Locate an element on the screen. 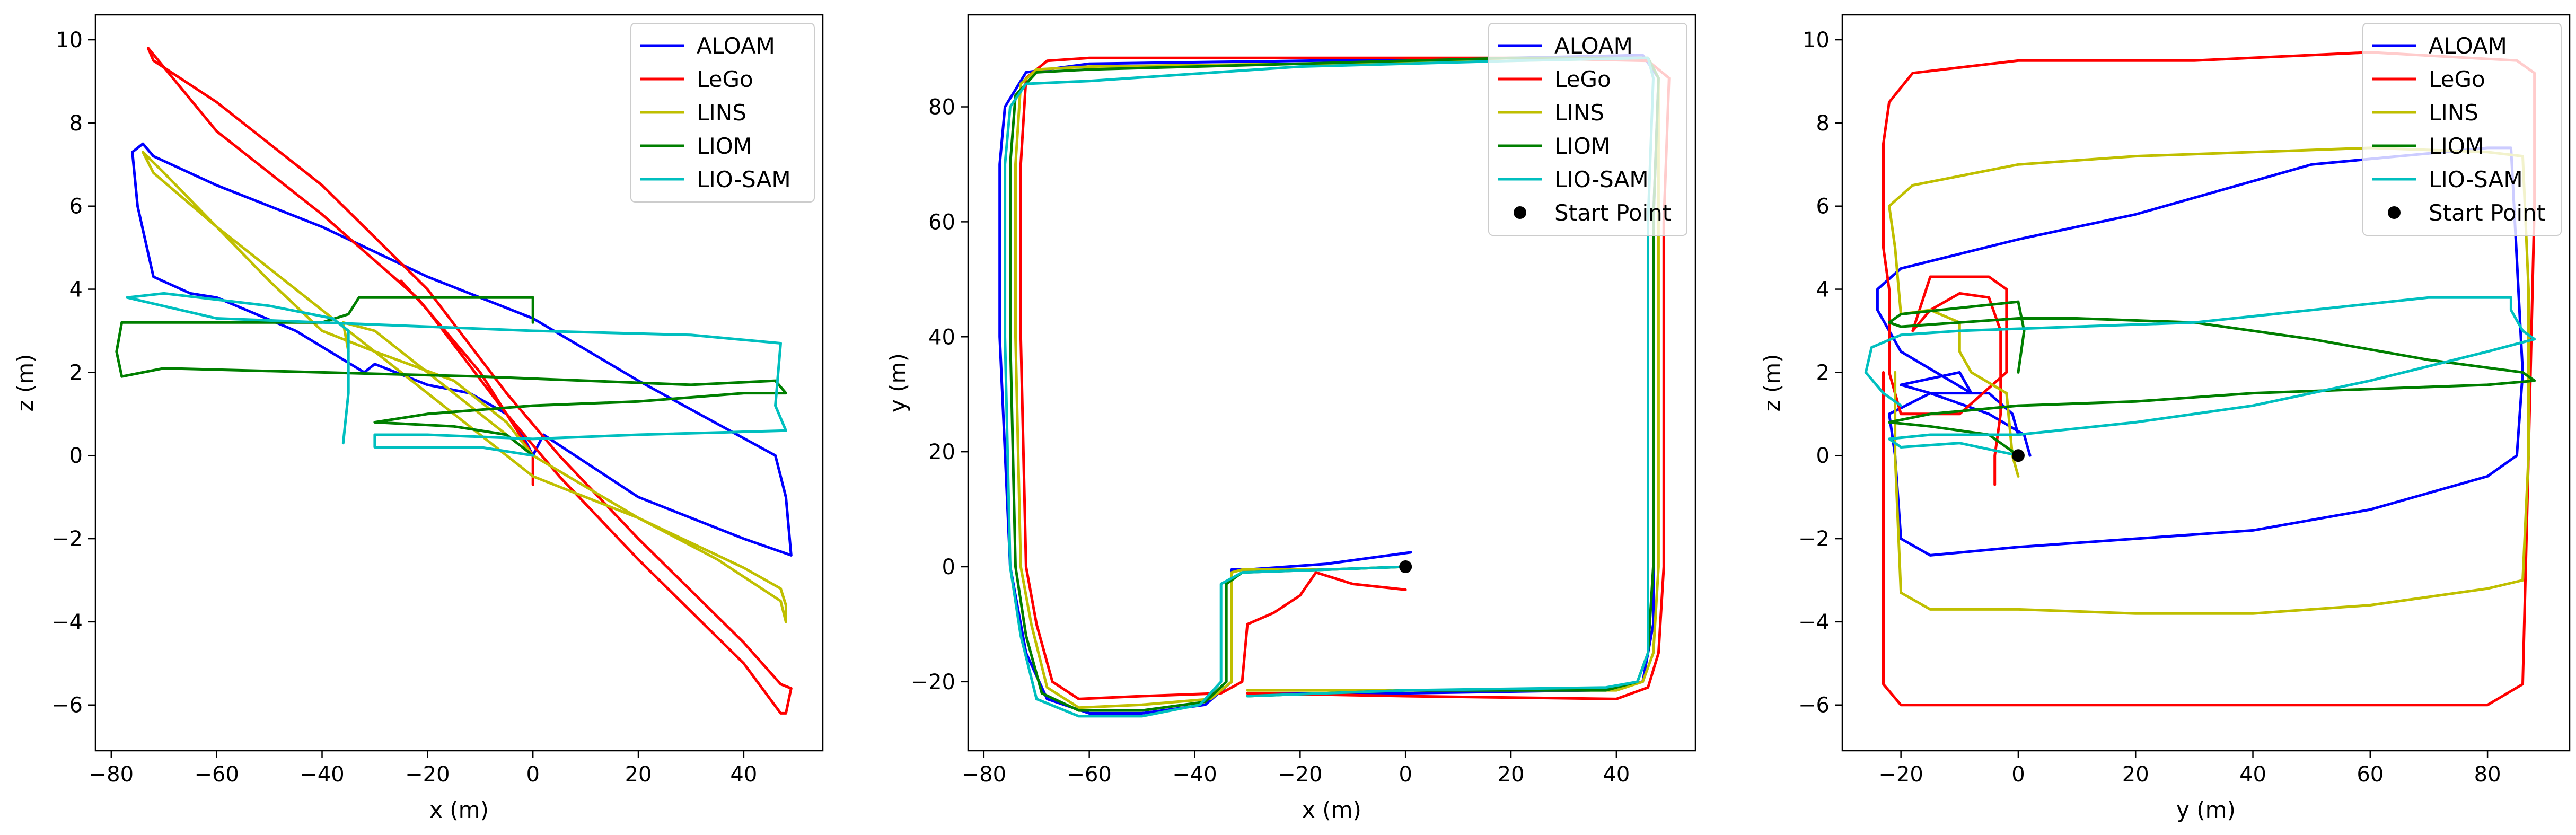 The height and width of the screenshot is (835, 2576). legend: ALOAM LeGo LINS LIOM LIO-SAM is located at coordinates (722, 113).